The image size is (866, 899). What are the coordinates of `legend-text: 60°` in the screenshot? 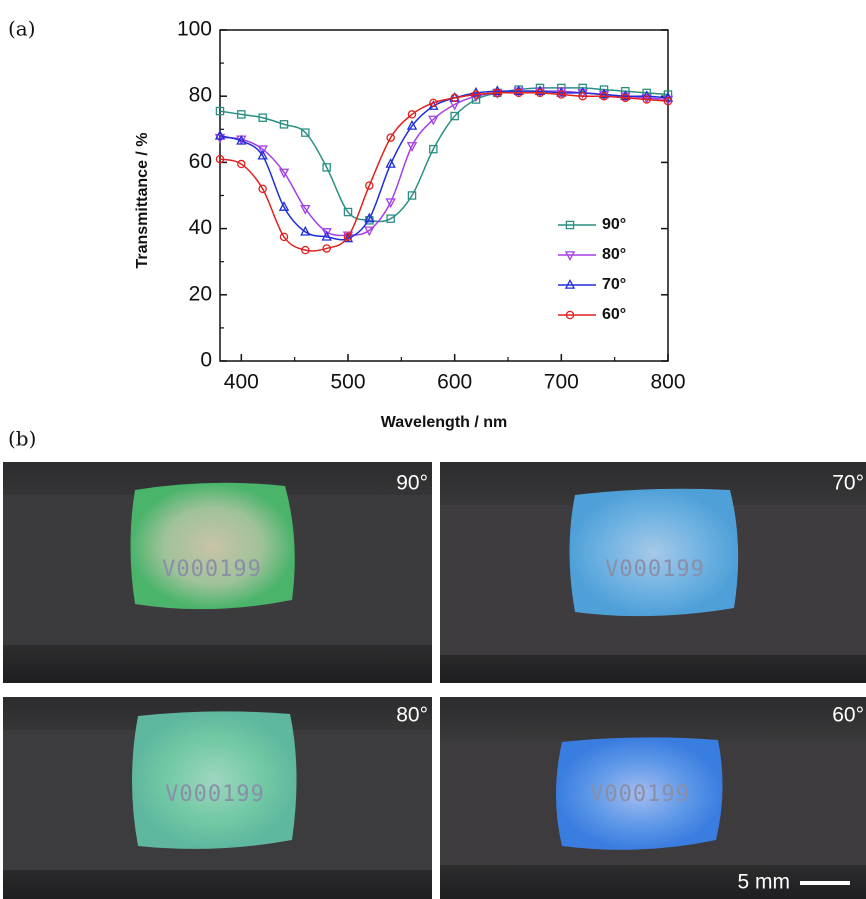 It's located at (614, 314).